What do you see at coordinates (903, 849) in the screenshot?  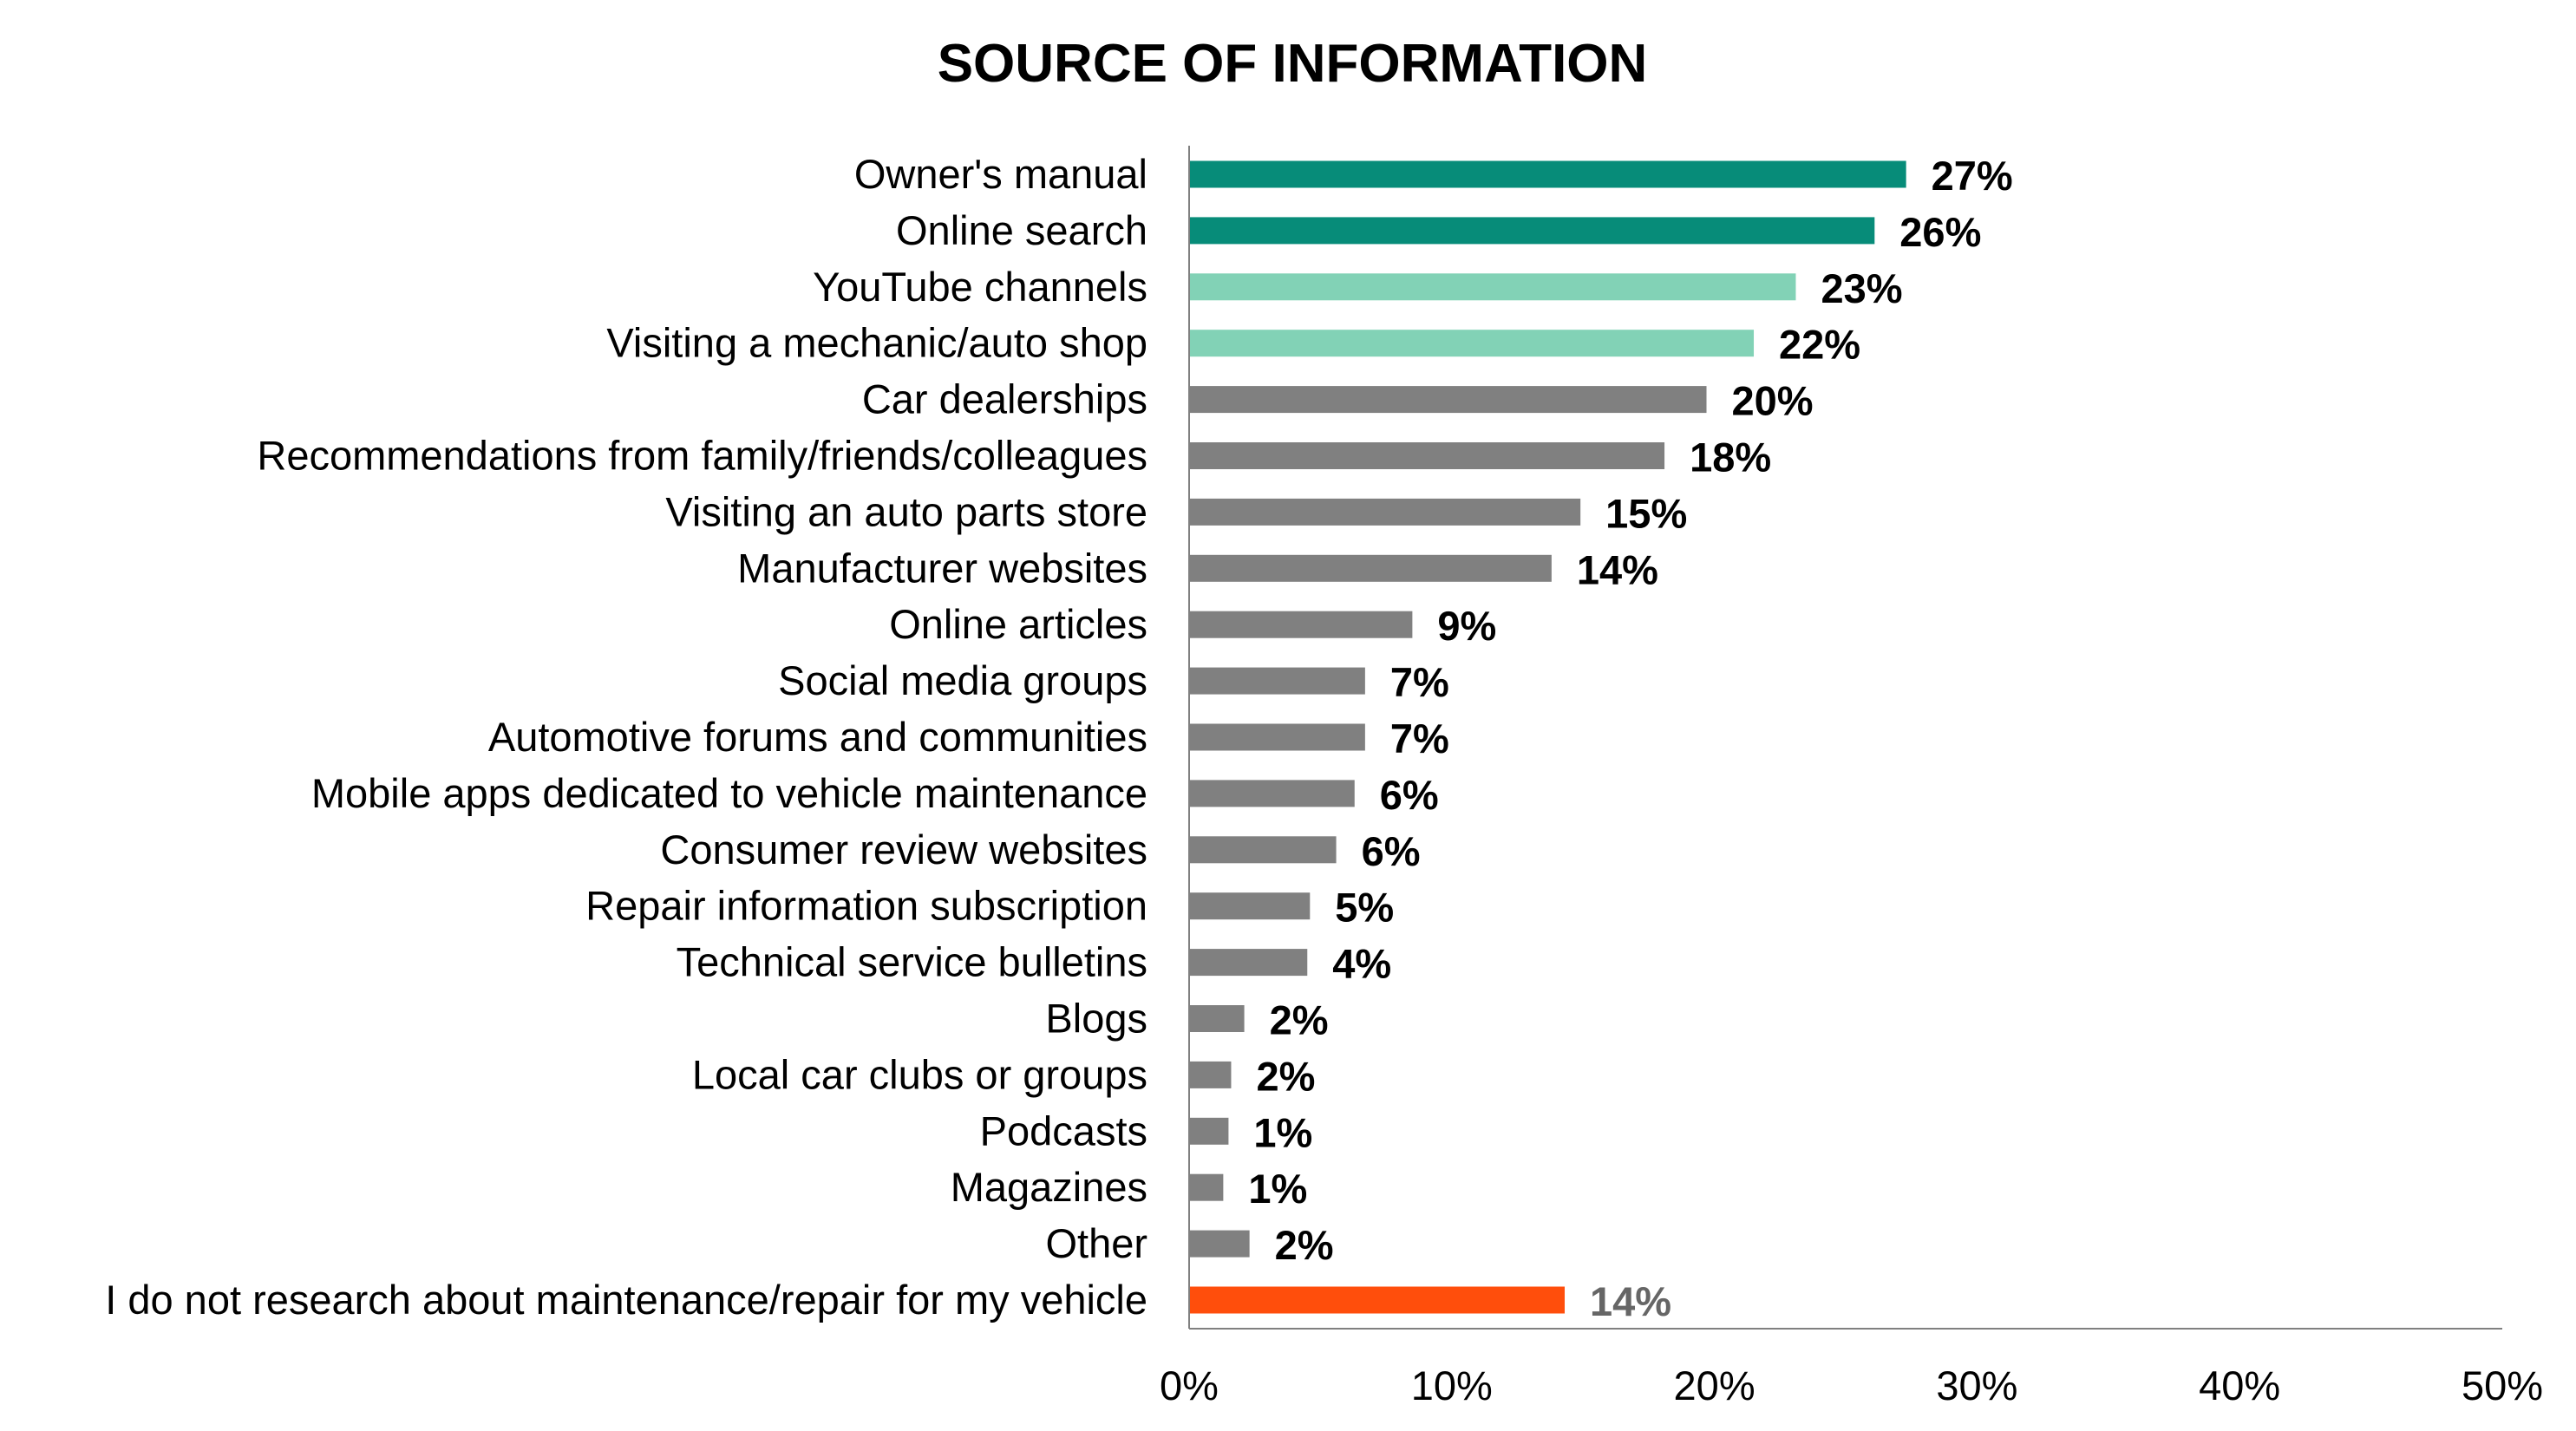 I see `category-label: Consumer review websites` at bounding box center [903, 849].